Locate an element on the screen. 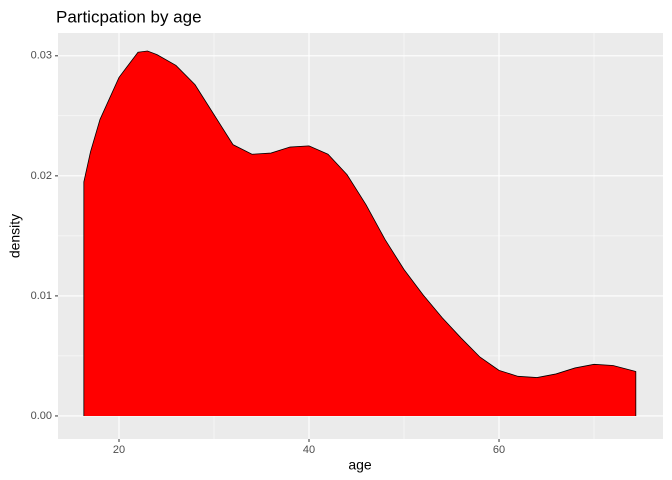  x-axis-title: age is located at coordinates (360, 465).